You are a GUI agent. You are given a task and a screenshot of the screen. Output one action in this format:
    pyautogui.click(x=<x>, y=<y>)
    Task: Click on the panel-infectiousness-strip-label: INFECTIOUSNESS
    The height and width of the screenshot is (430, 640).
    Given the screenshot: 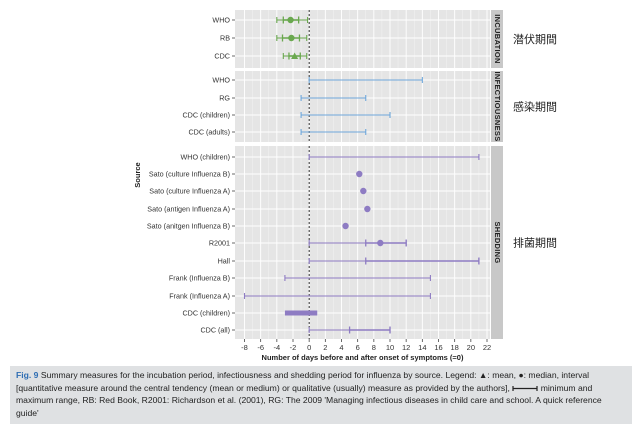 What is the action you would take?
    pyautogui.click(x=497, y=106)
    